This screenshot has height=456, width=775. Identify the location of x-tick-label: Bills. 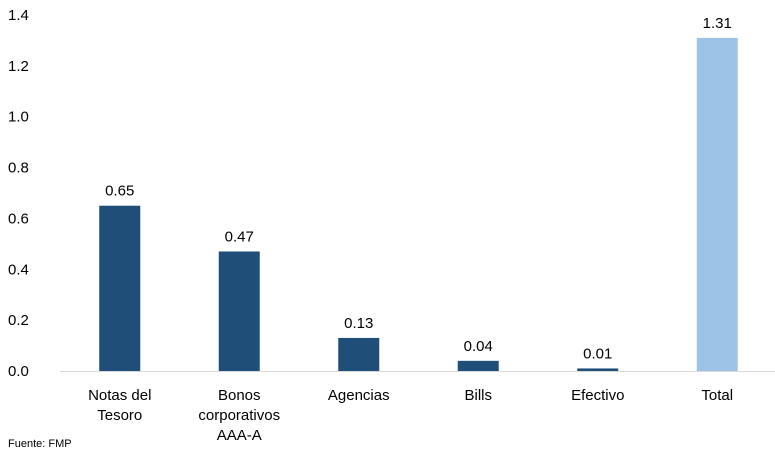
(478, 395).